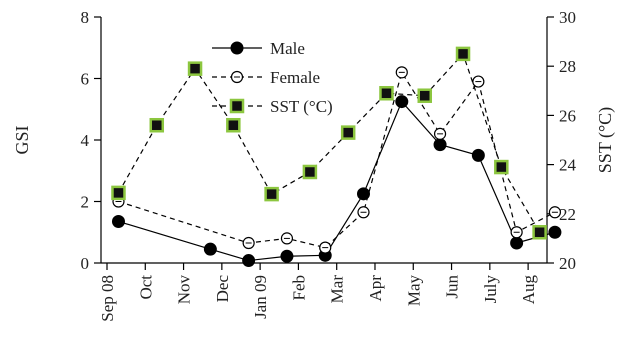  Describe the element at coordinates (85, 263) in the screenshot. I see `y-left-tick-label: 0` at that location.